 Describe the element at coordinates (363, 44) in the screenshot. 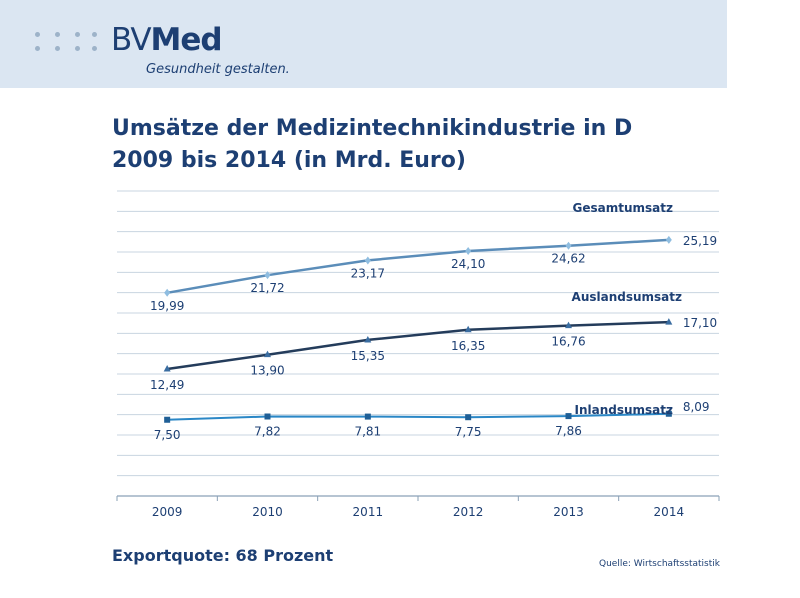

I see `header-band: BVMed Gesundheit gestalten.` at that location.